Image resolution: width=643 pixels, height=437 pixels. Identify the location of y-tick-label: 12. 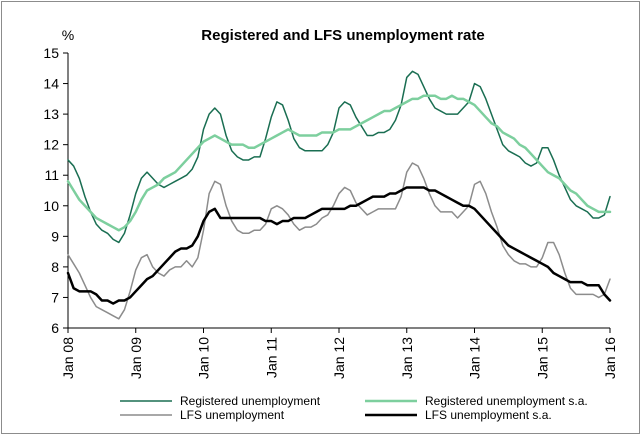
(51, 145).